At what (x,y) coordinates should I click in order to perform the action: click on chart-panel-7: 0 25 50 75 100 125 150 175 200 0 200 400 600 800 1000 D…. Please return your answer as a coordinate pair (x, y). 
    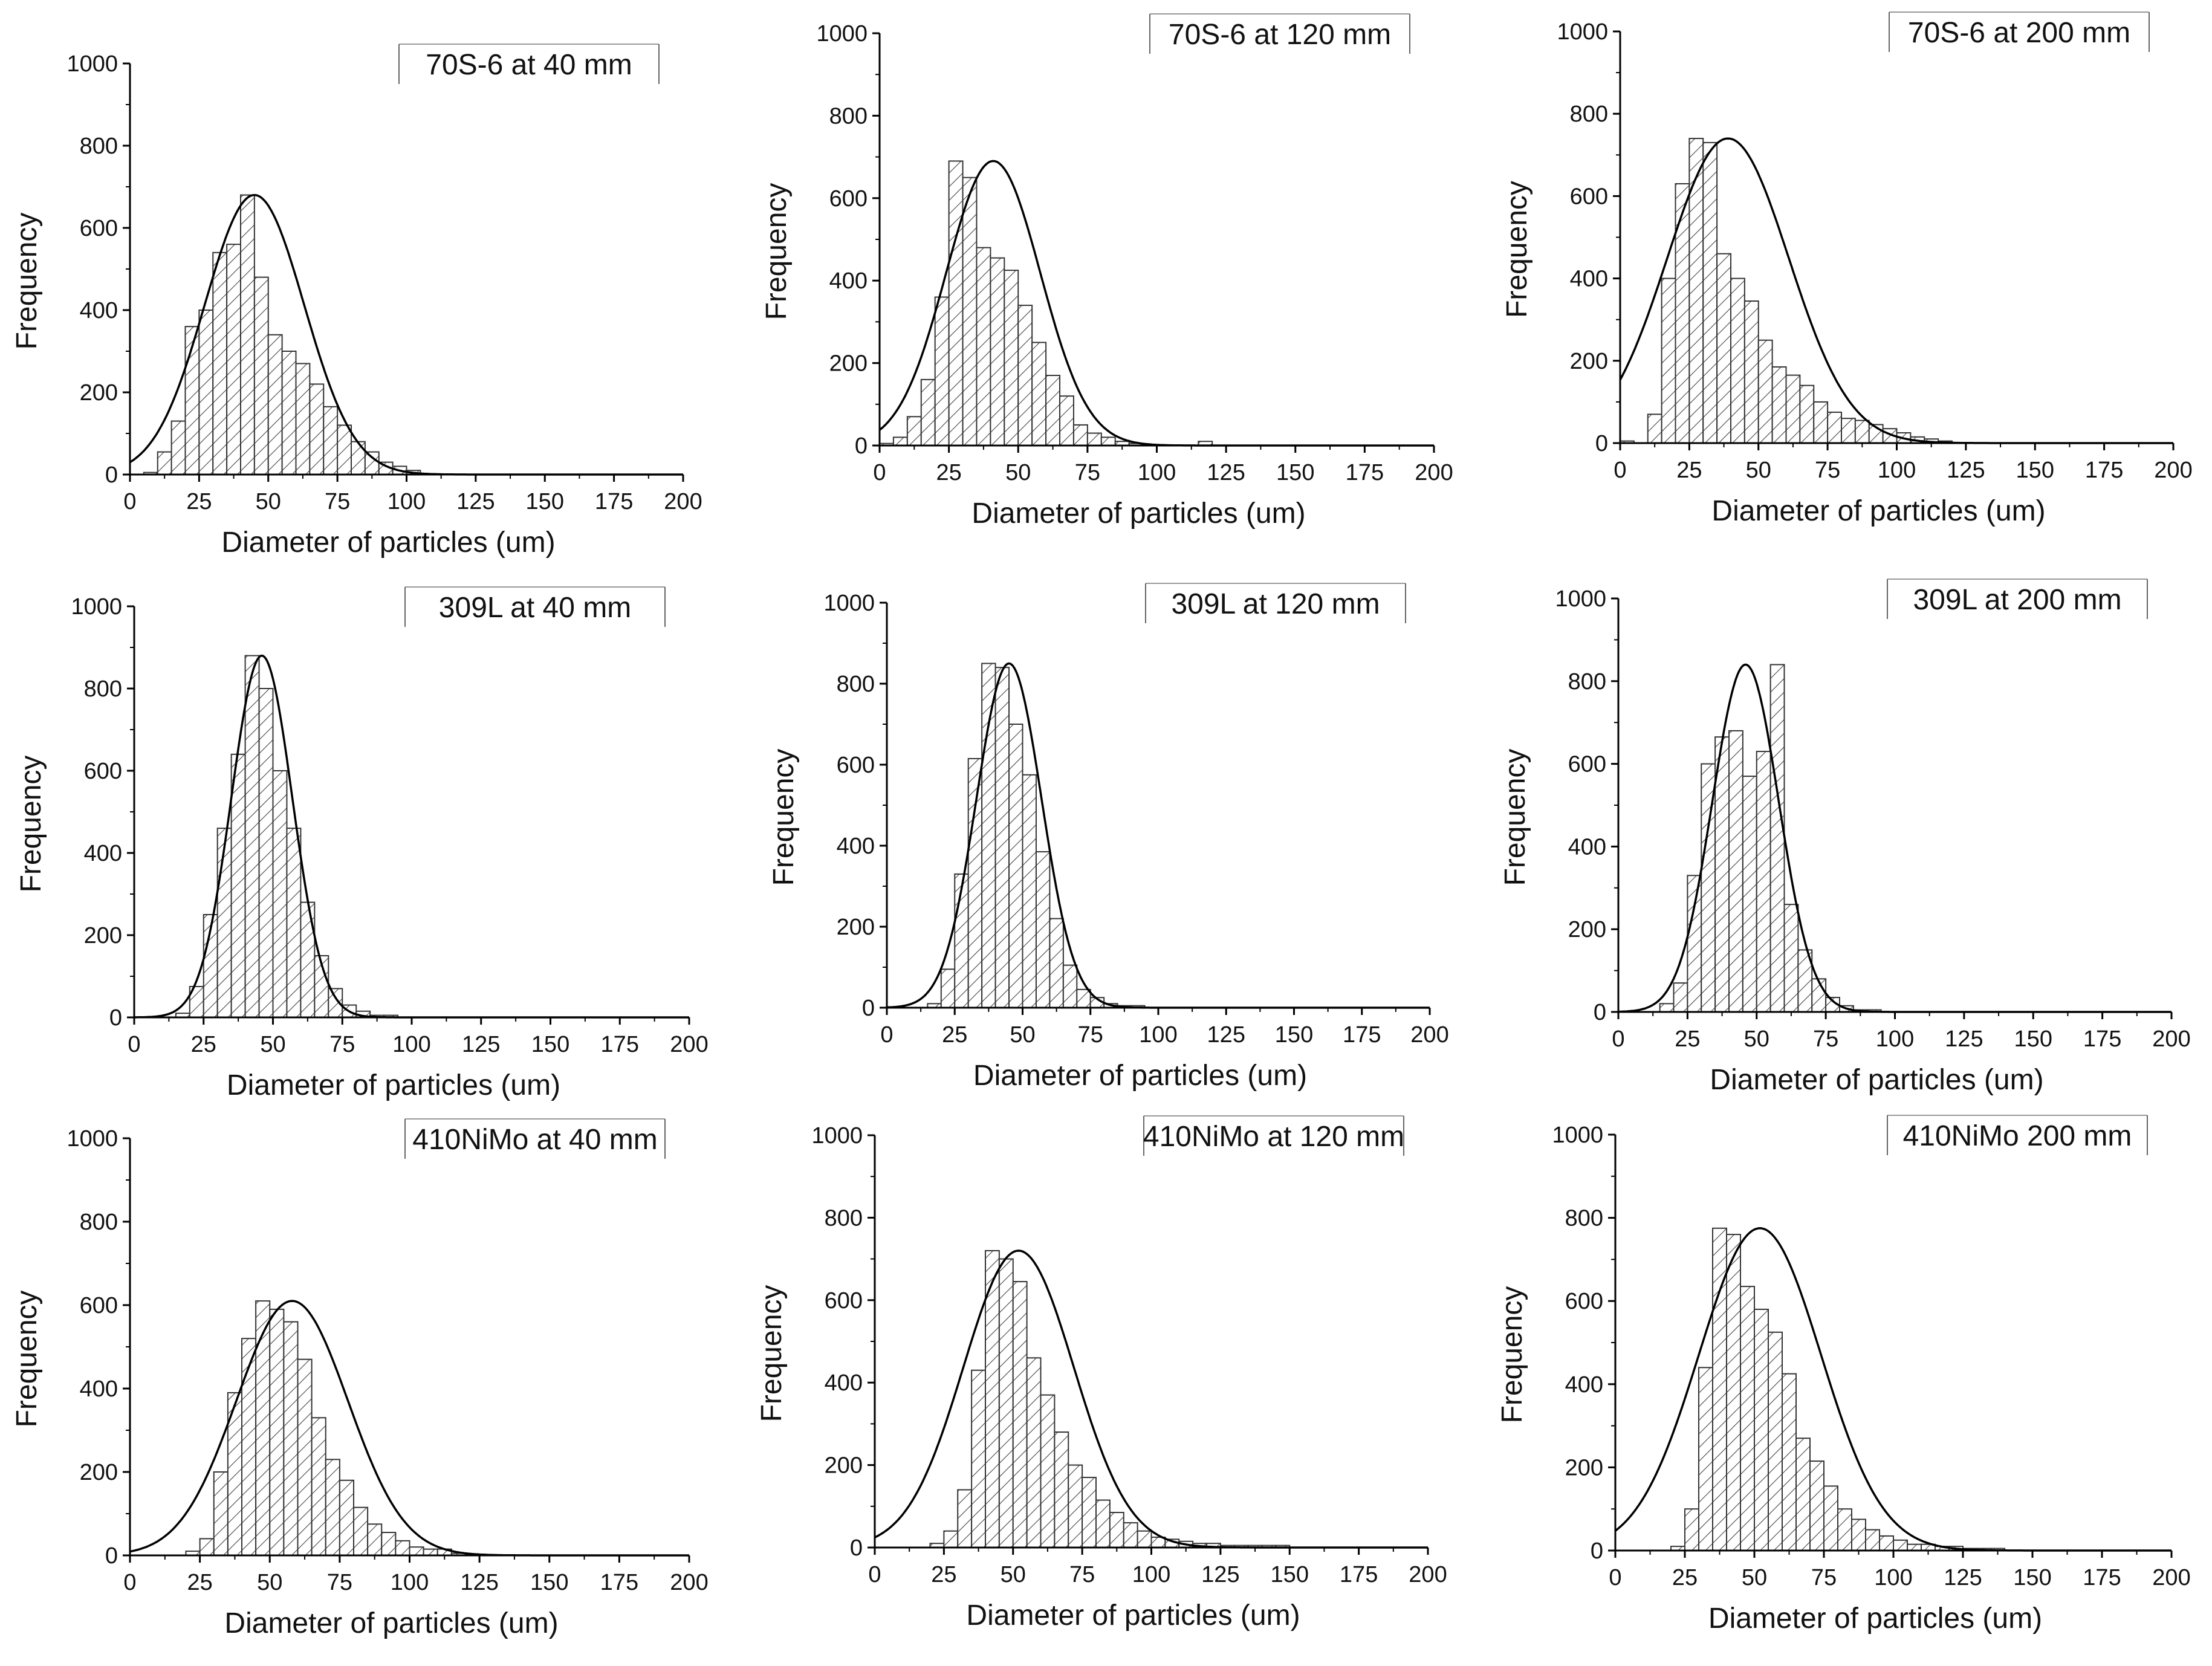
    Looking at the image, I should click on (360, 1378).